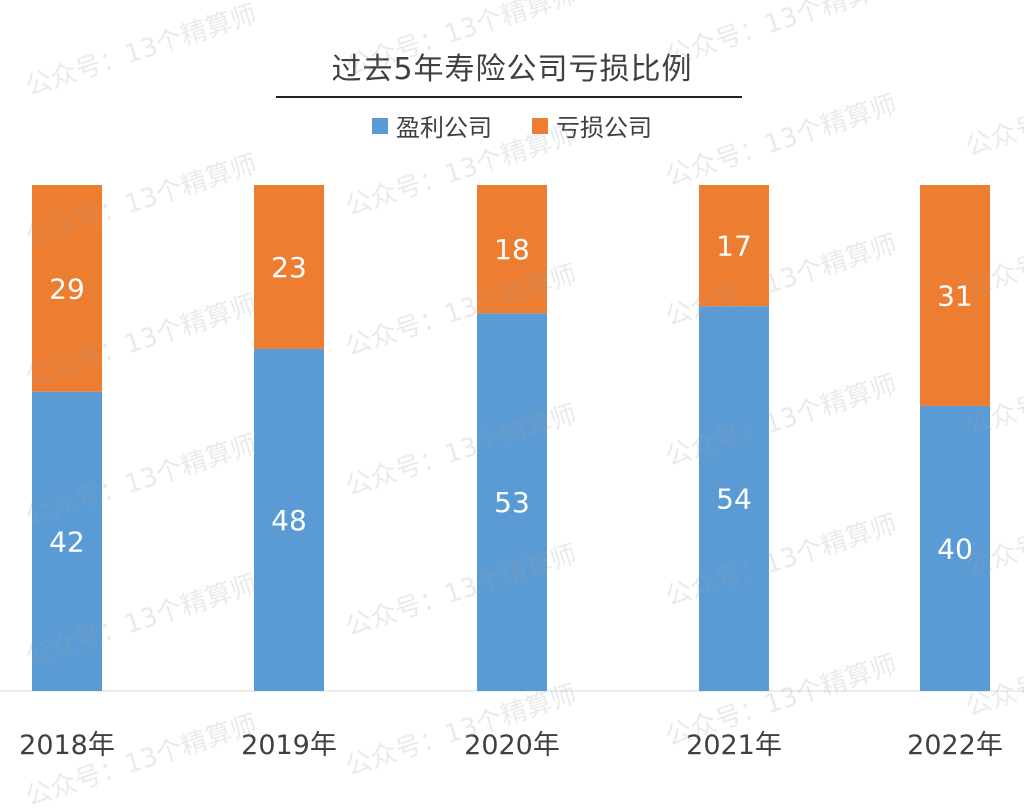  I want to click on data-label-profit-4: 40, so click(955, 548).